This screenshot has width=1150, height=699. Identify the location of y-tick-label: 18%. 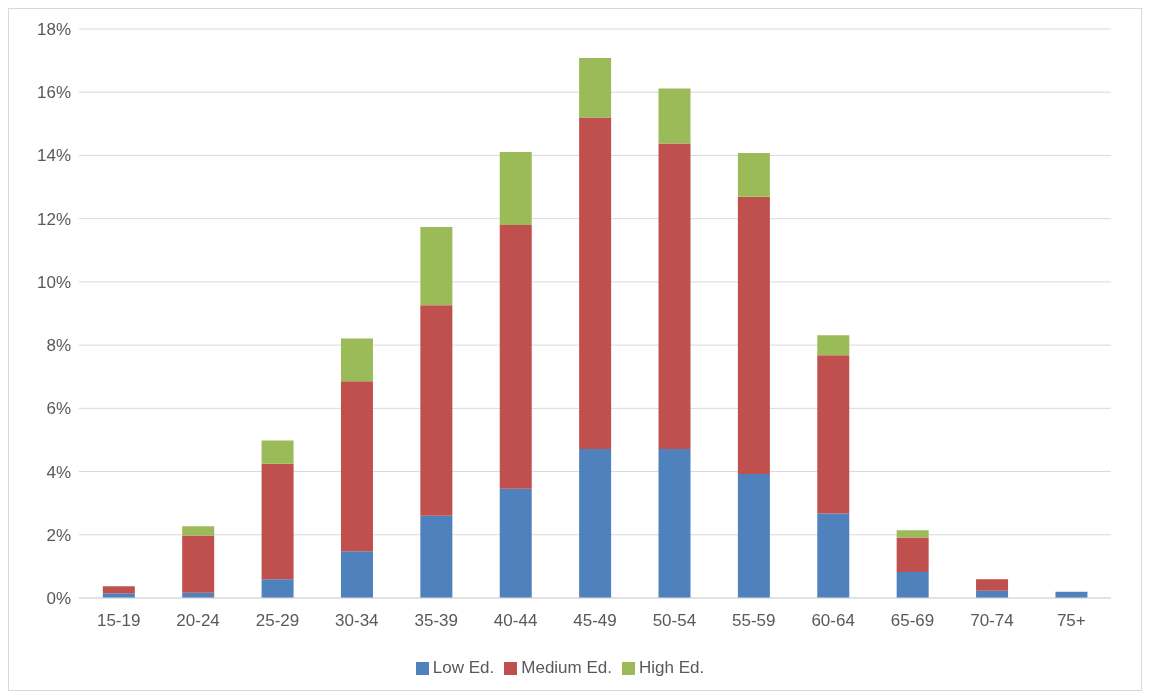
(53, 30).